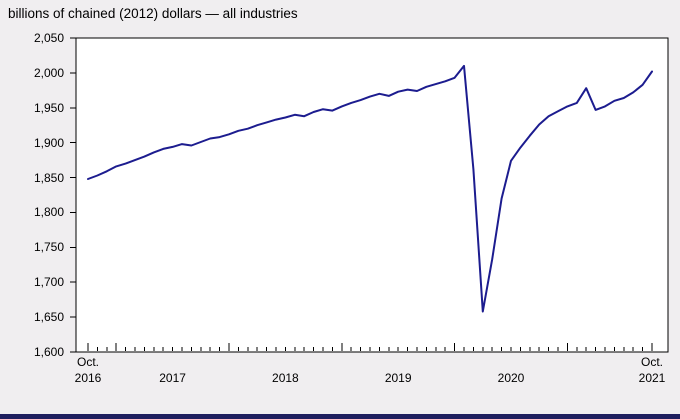 The height and width of the screenshot is (419, 680). What do you see at coordinates (88, 378) in the screenshot?
I see `x-end-label-year: 2016` at bounding box center [88, 378].